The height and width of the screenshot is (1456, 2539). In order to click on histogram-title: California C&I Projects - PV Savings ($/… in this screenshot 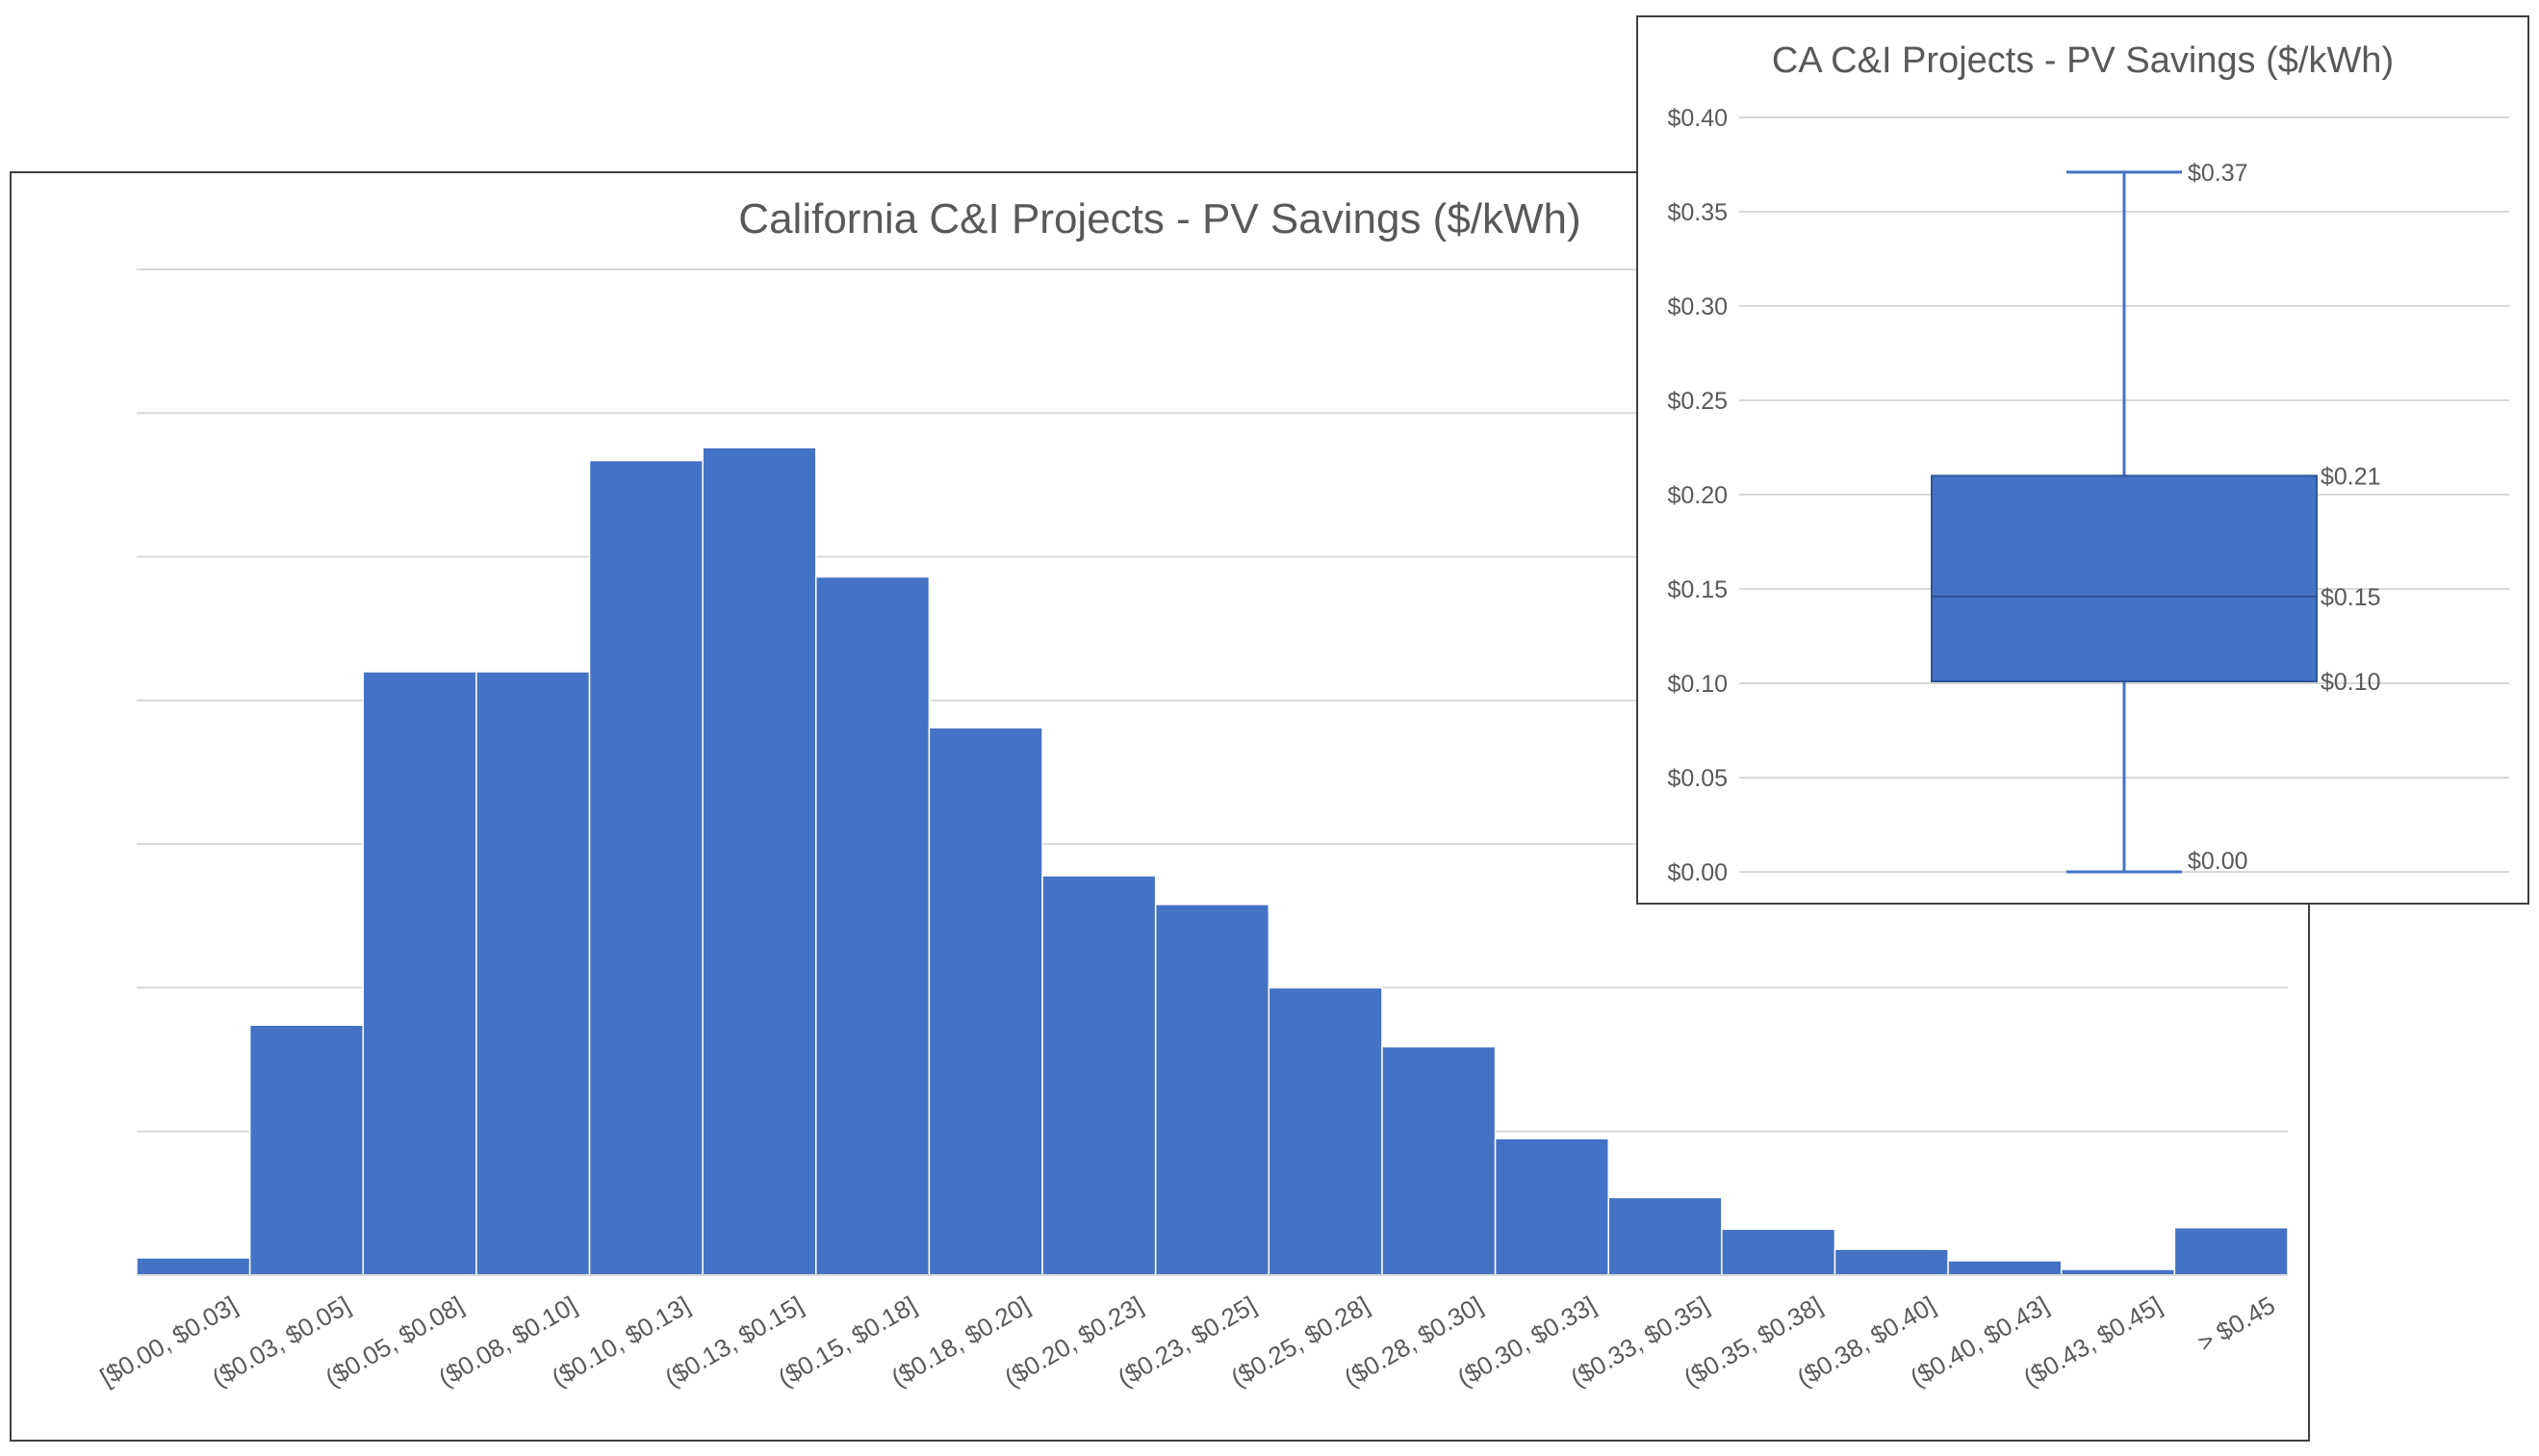, I will do `click(1159, 219)`.